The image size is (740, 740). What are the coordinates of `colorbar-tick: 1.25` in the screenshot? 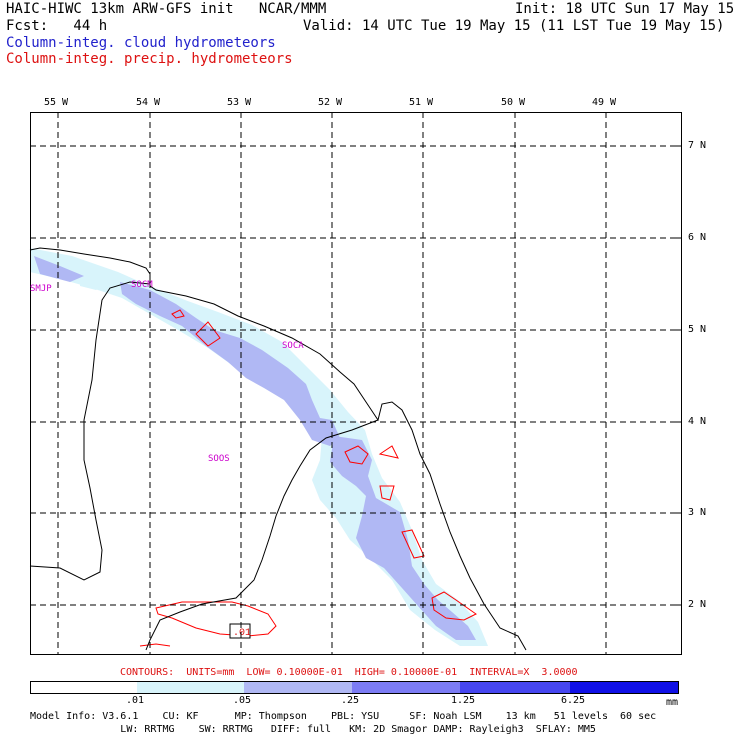 It's located at (463, 700).